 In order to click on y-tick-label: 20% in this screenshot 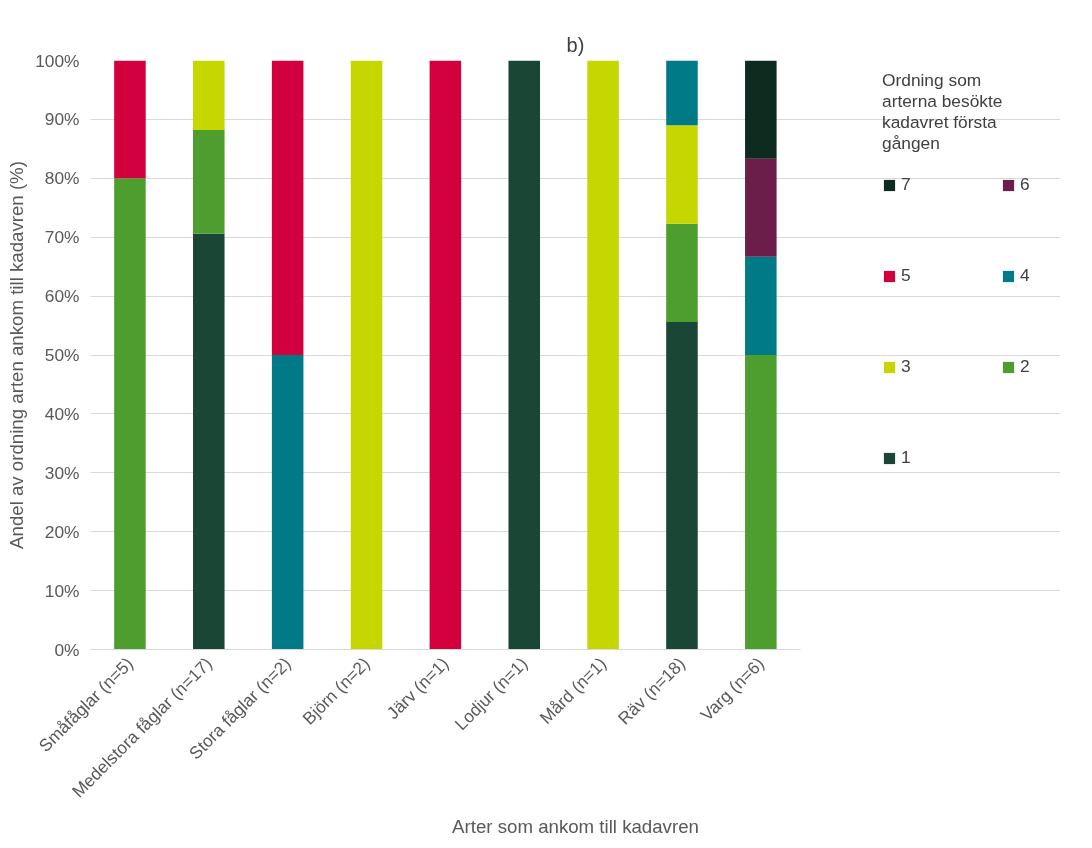, I will do `click(62, 531)`.